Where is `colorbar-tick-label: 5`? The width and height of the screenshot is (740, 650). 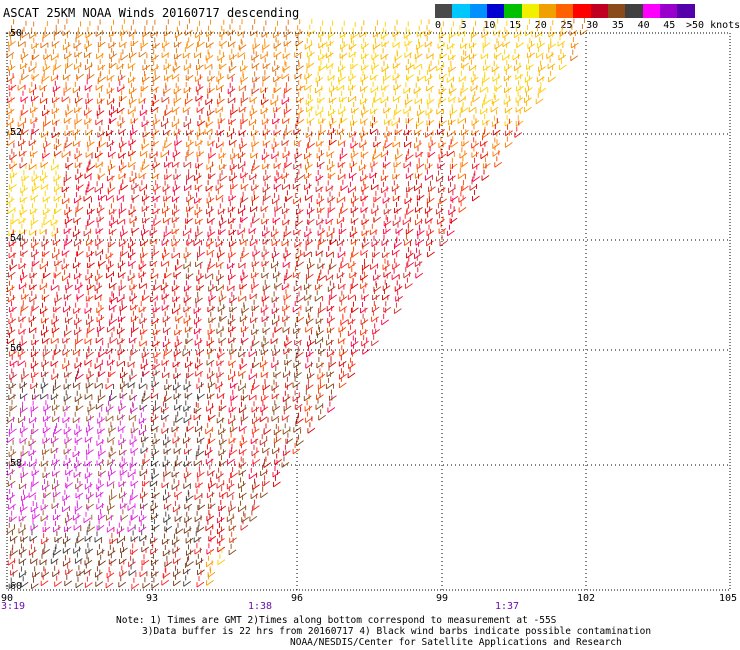
colorbar-tick-label: 5 is located at coordinates (463, 25).